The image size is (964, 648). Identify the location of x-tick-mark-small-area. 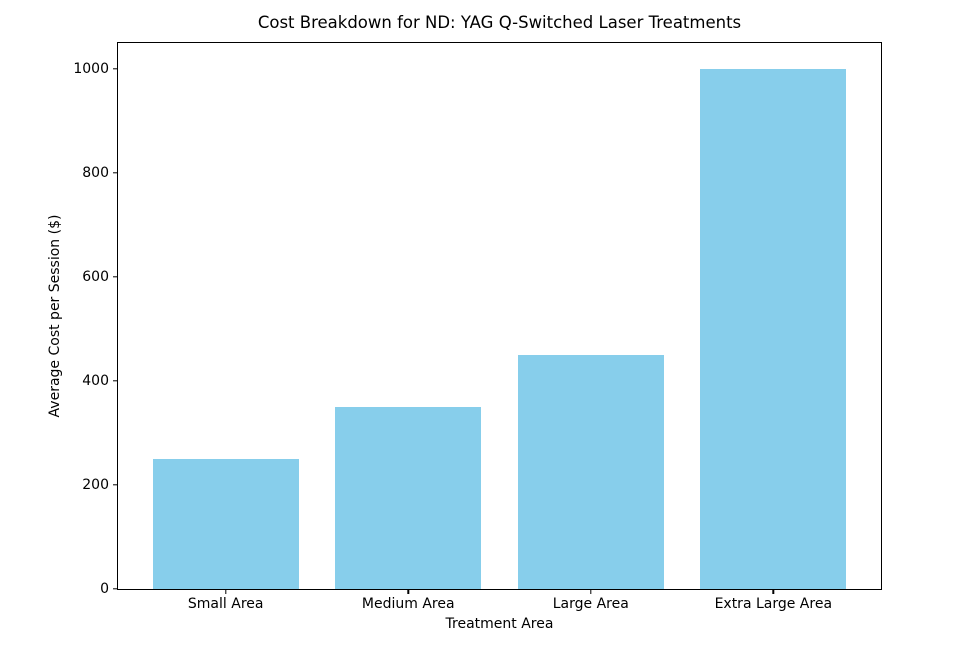
(225, 591).